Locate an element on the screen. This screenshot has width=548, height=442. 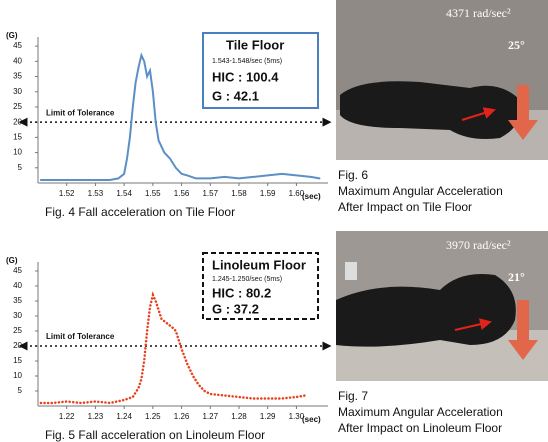
x-tick-label: 1.59 is located at coordinates (268, 193).